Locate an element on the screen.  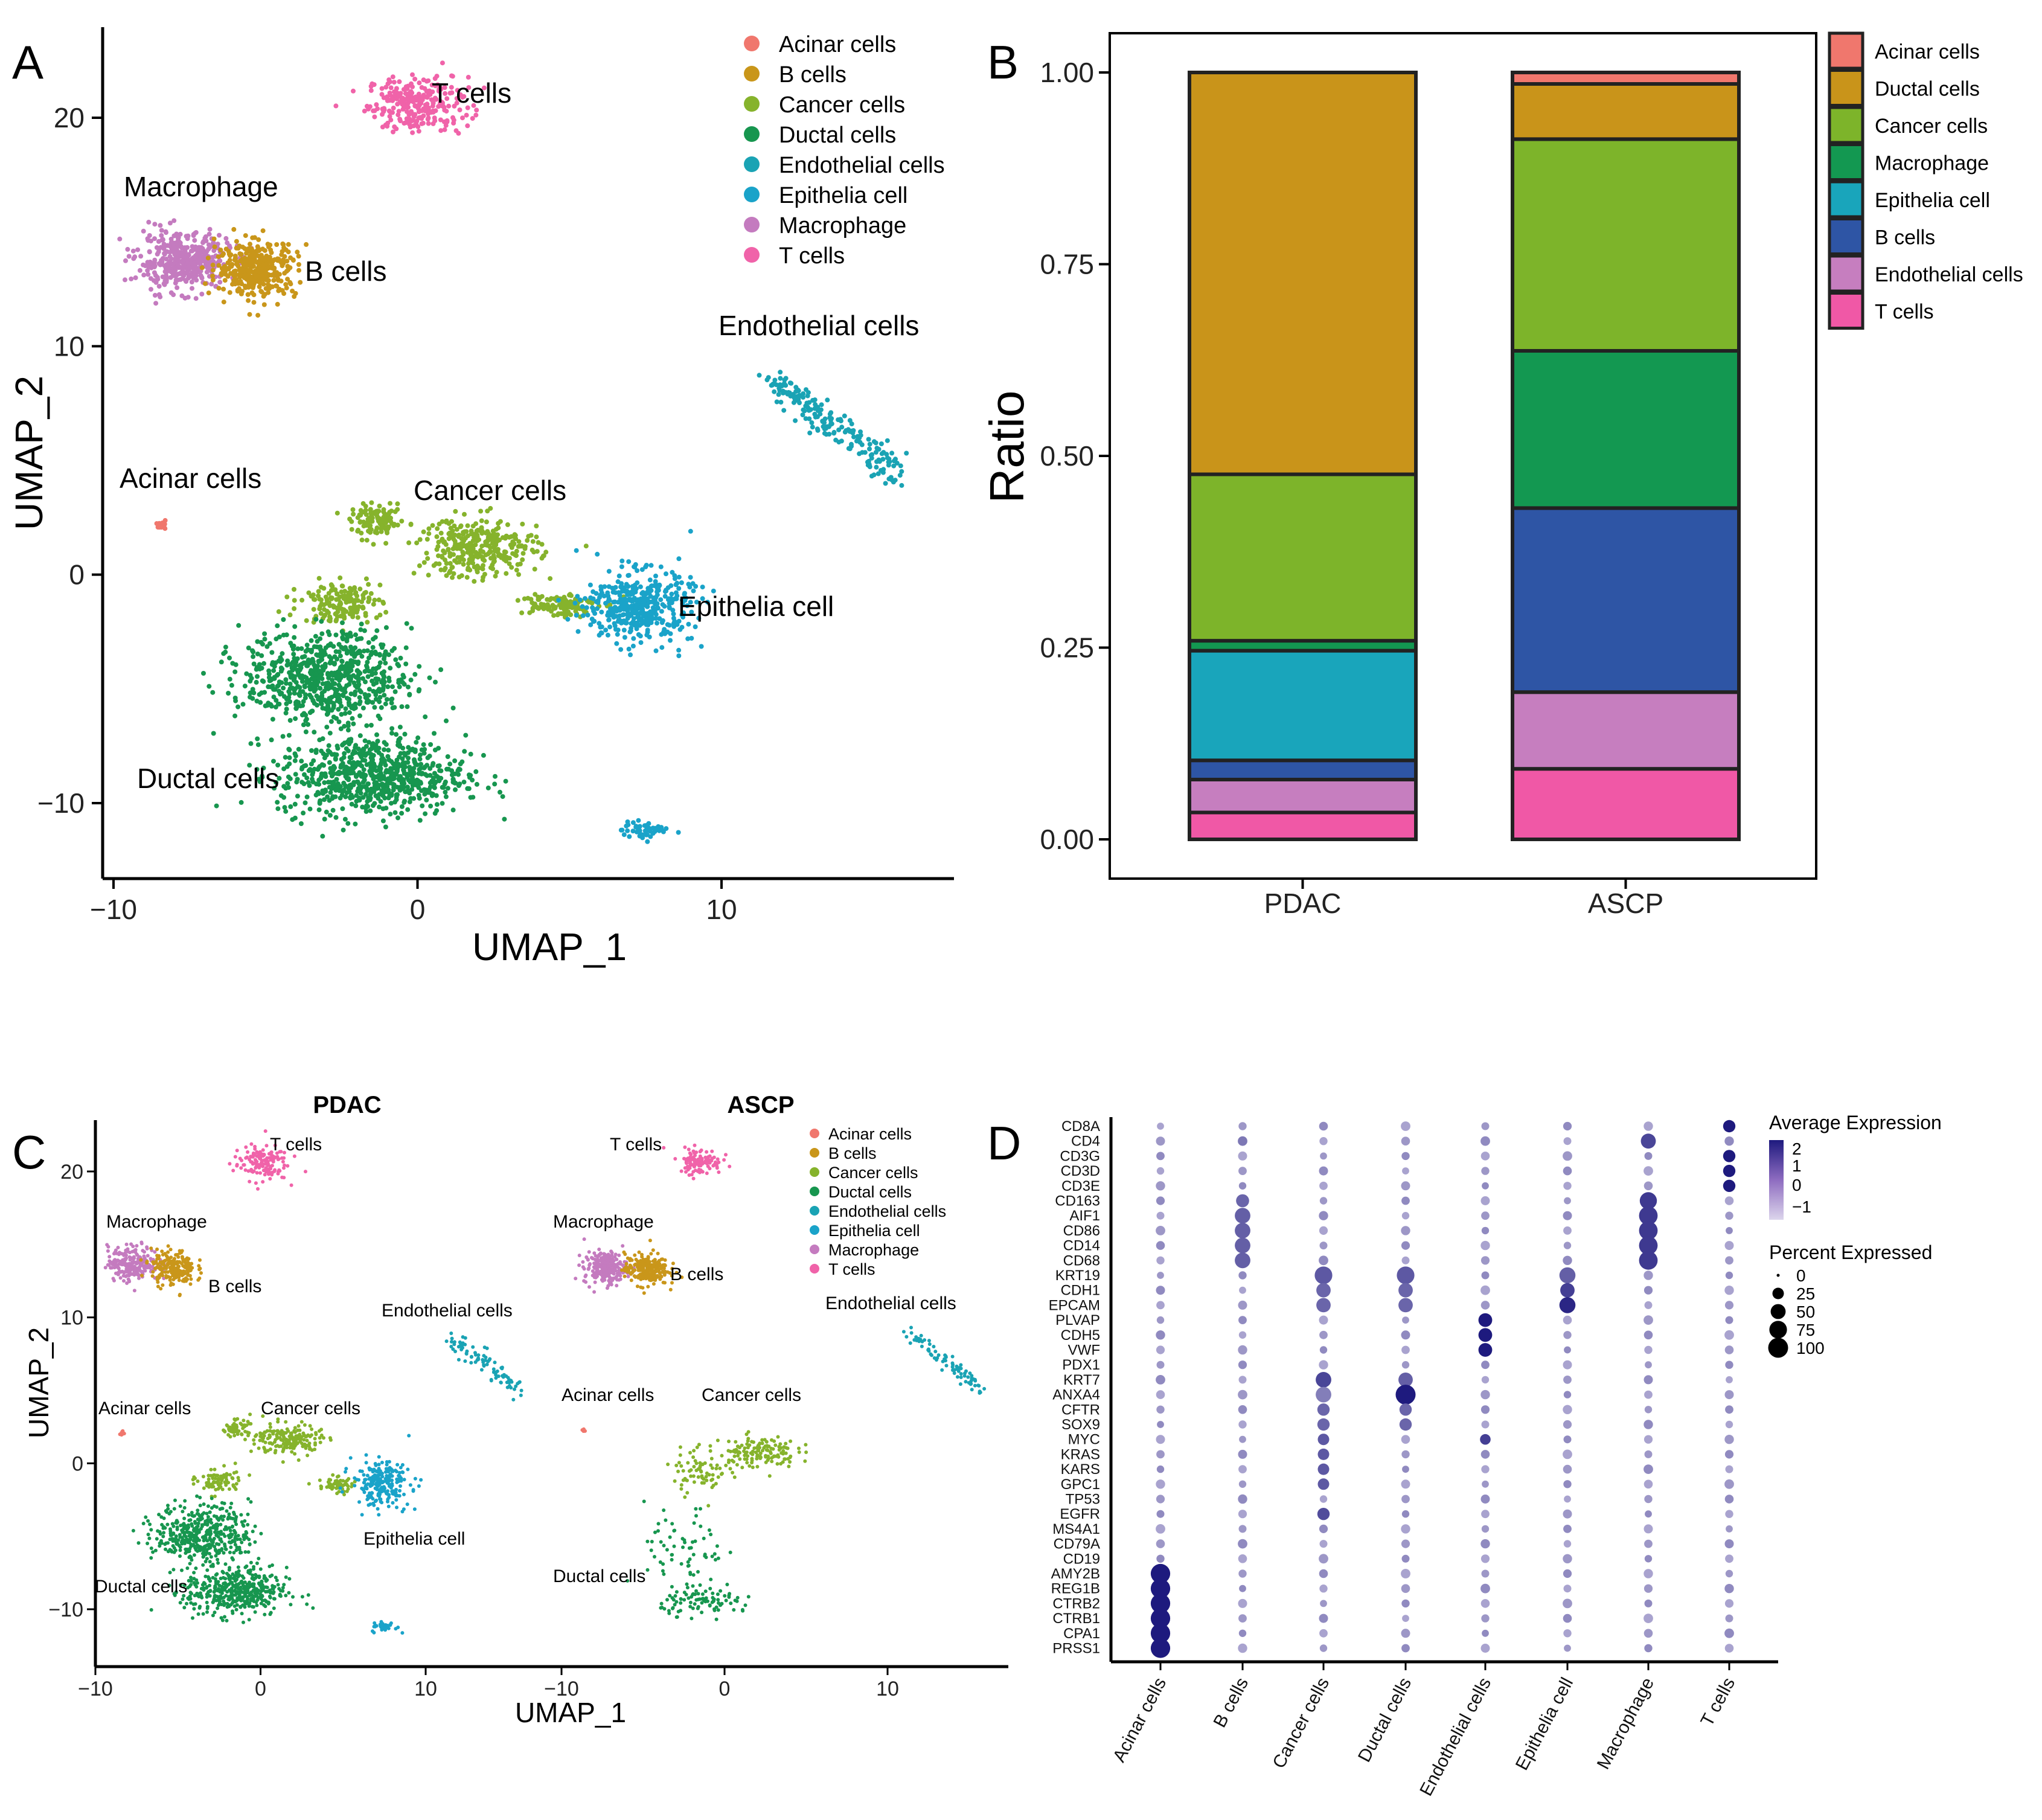
legend-key is located at coordinates (752, 255).